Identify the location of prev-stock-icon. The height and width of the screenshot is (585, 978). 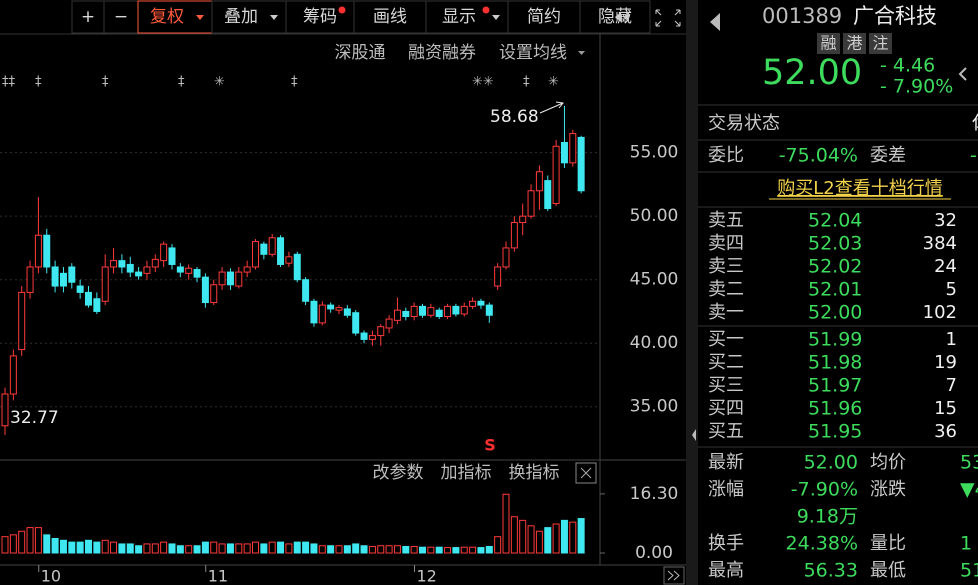
(715, 22).